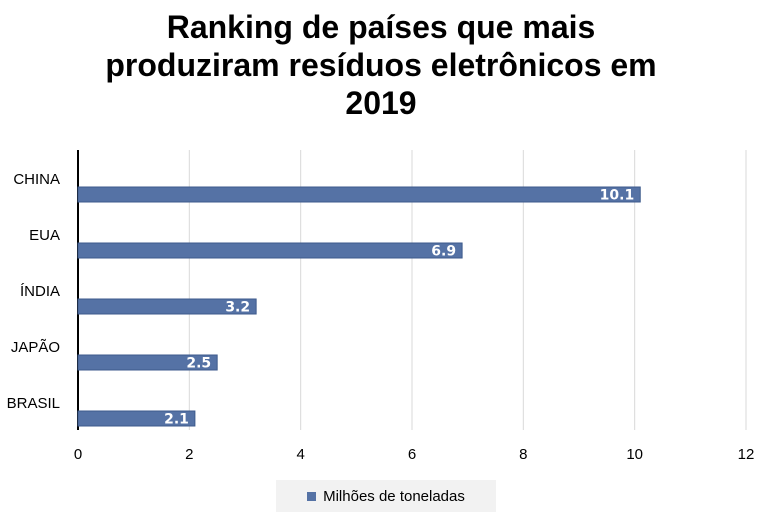  What do you see at coordinates (381, 27) in the screenshot?
I see `chart-title-line-1: Ranking de países que mais` at bounding box center [381, 27].